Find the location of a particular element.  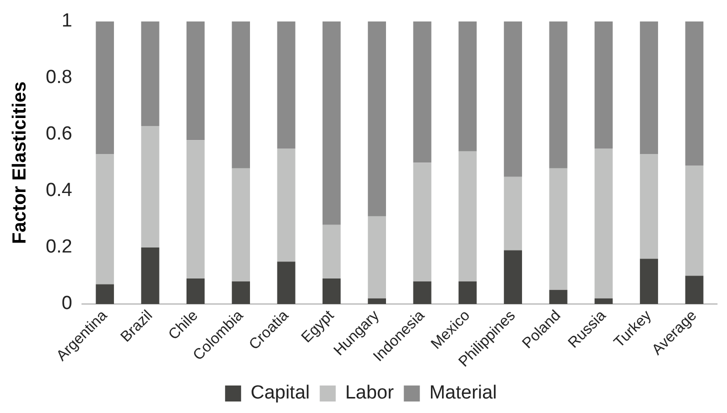

y-tick-label: 0.6 is located at coordinates (59, 134).